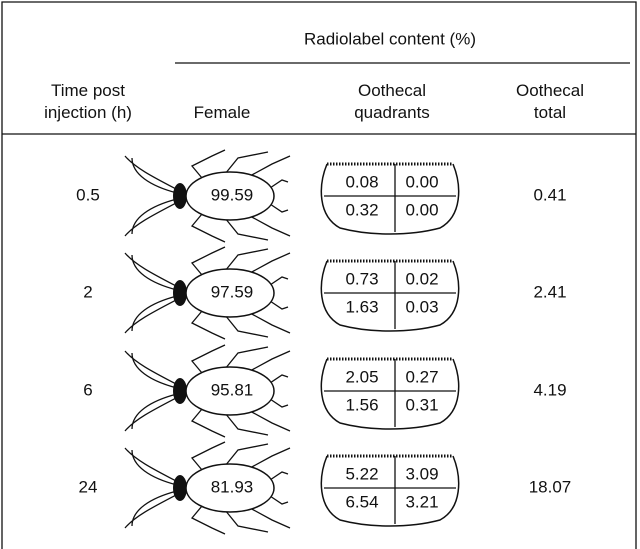 The image size is (640, 549). I want to click on female-cell: 81.93, so click(232, 486).